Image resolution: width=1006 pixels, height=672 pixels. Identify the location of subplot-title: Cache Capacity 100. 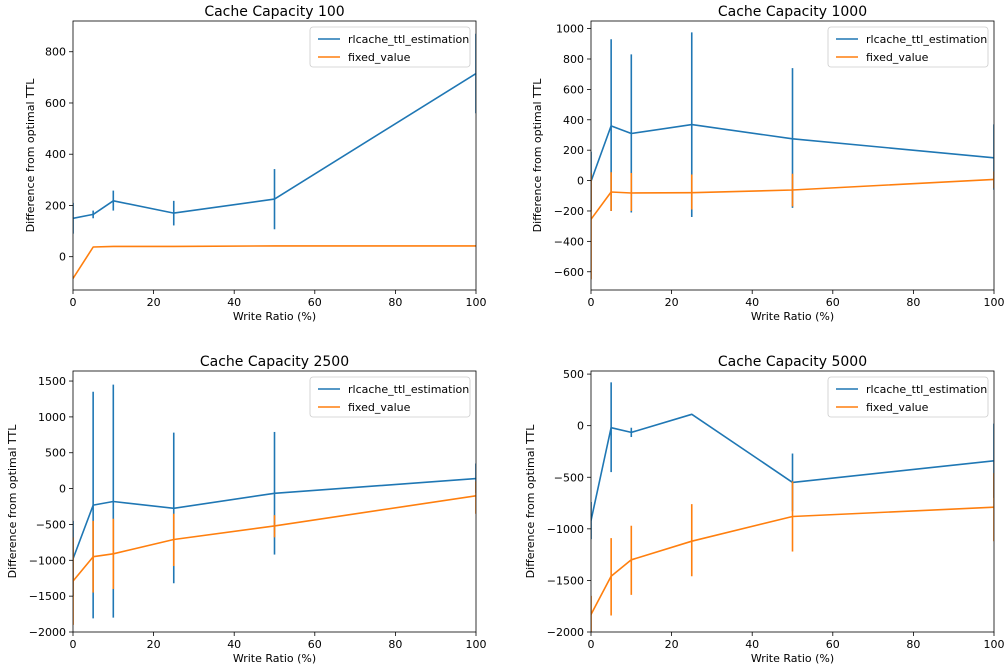
(274, 12).